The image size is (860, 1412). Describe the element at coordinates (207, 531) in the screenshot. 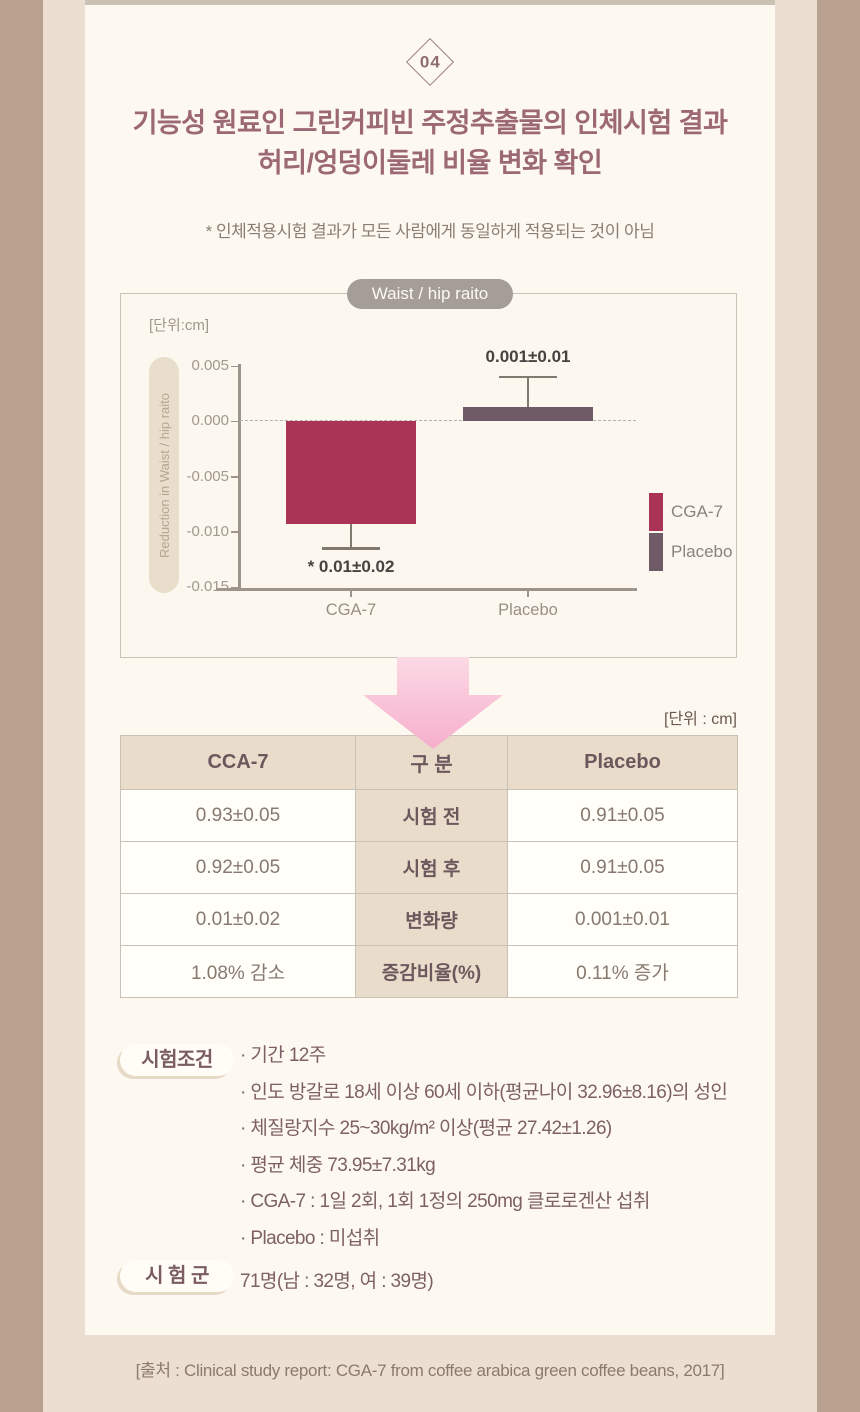

I see `y-tick-label: -0.010` at that location.